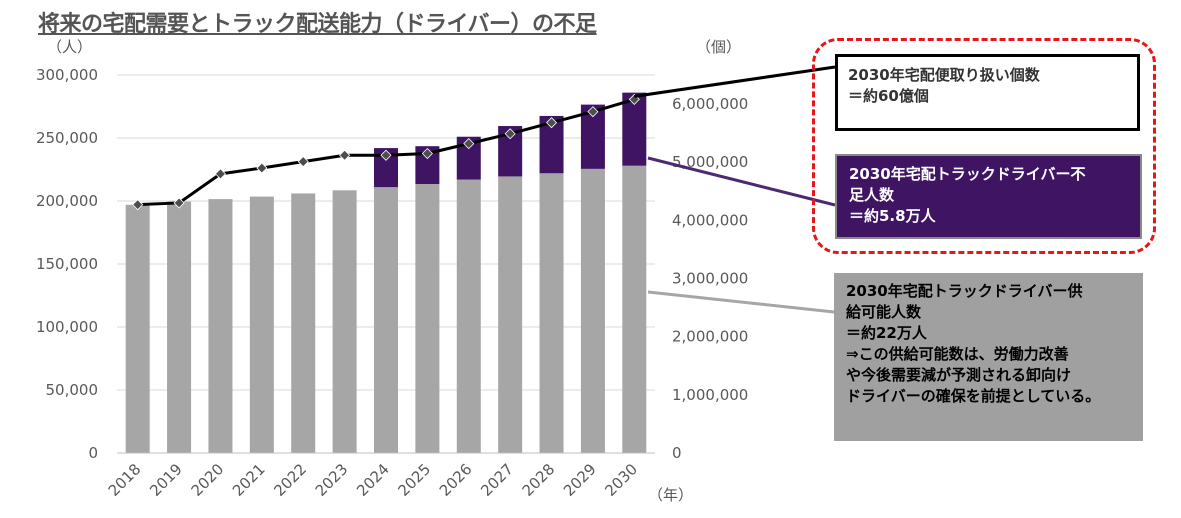 This screenshot has height=518, width=1181. Describe the element at coordinates (93, 453) in the screenshot. I see `y-left-tick-label: 0` at that location.